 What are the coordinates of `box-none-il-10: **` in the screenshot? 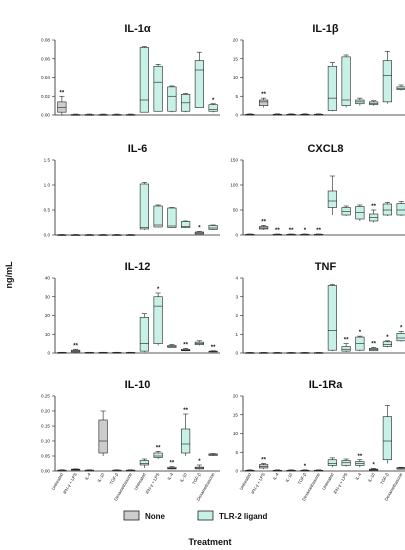 It's located at (291, 232).